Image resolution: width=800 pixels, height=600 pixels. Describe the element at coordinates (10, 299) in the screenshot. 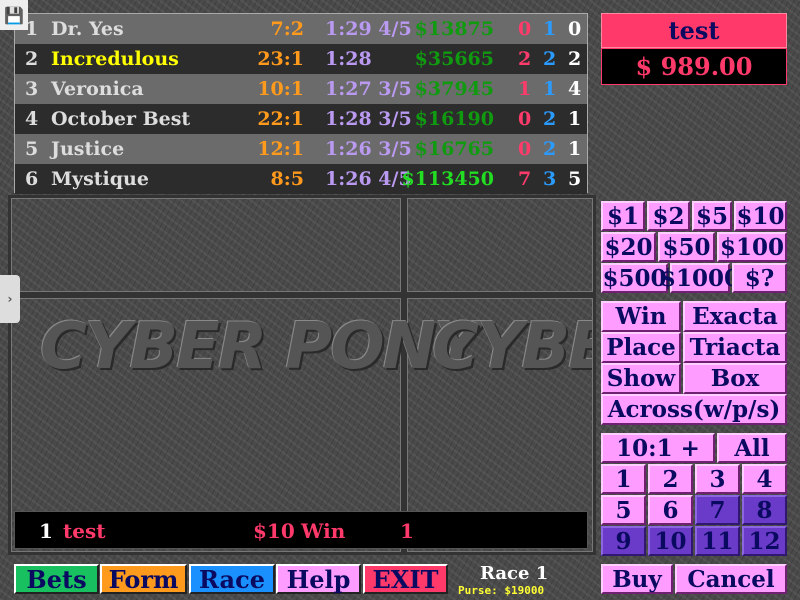

I see `chevron-right-icon: ›` at that location.